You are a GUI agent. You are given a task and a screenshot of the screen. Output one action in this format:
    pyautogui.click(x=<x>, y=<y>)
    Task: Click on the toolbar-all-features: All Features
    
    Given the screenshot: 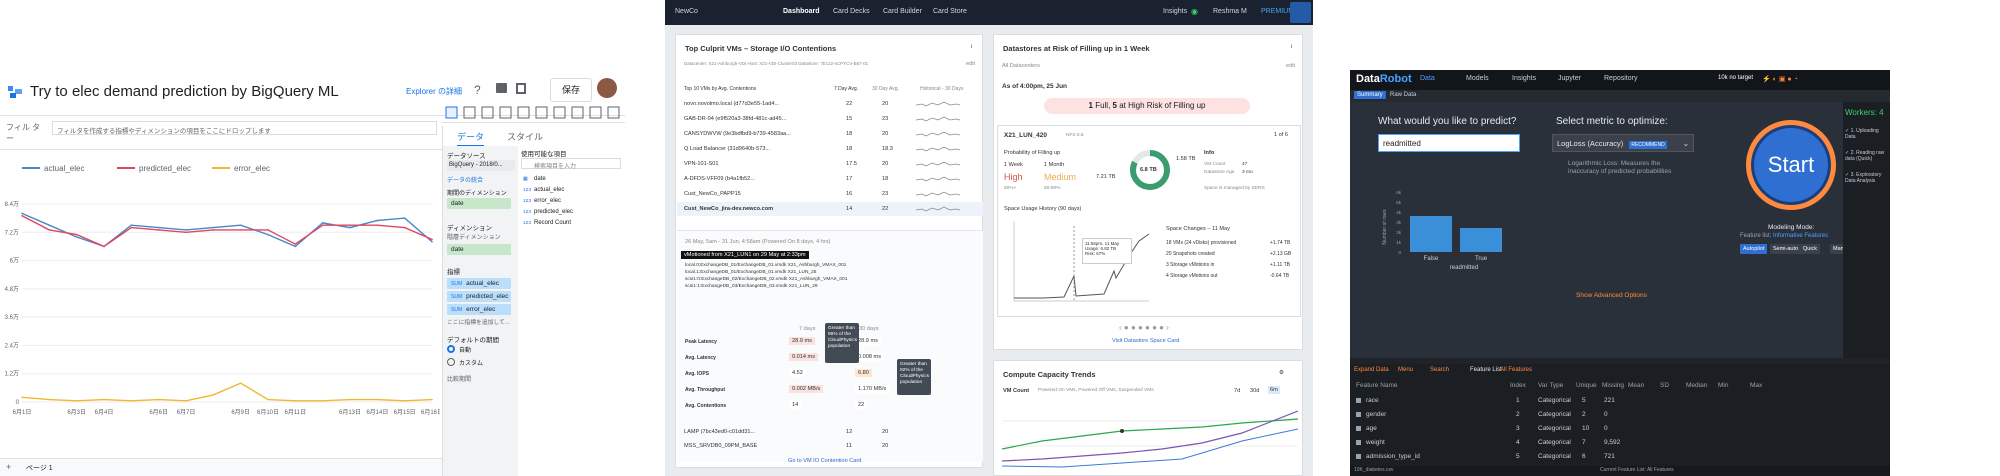 What is the action you would take?
    pyautogui.click(x=1516, y=370)
    